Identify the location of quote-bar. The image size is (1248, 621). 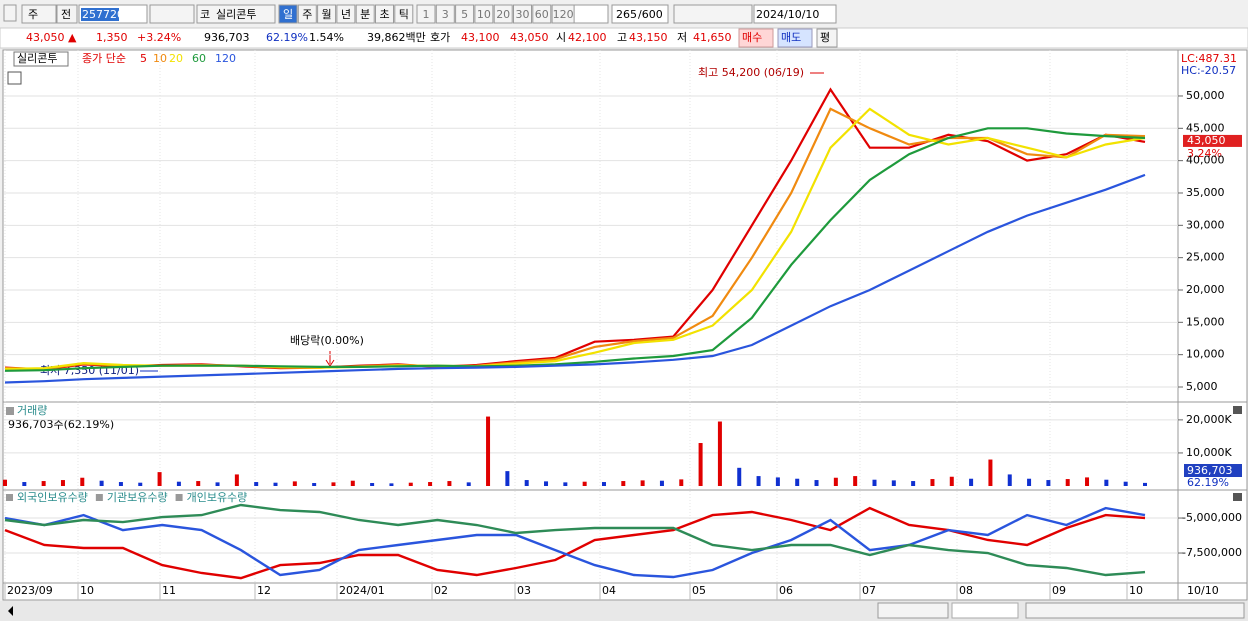
(624, 38).